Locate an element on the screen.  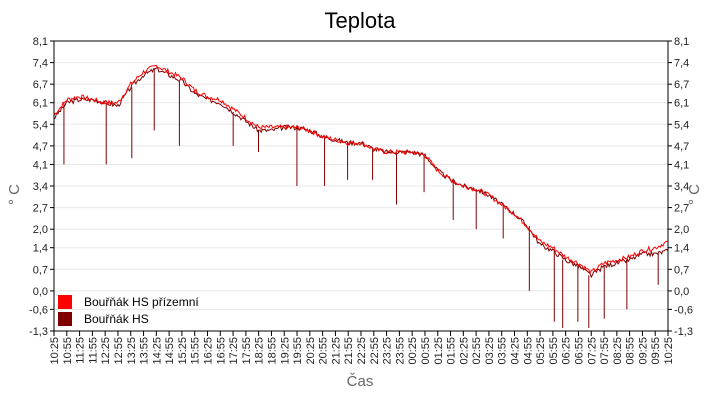
x-tick-label: 18:25 is located at coordinates (260, 351).